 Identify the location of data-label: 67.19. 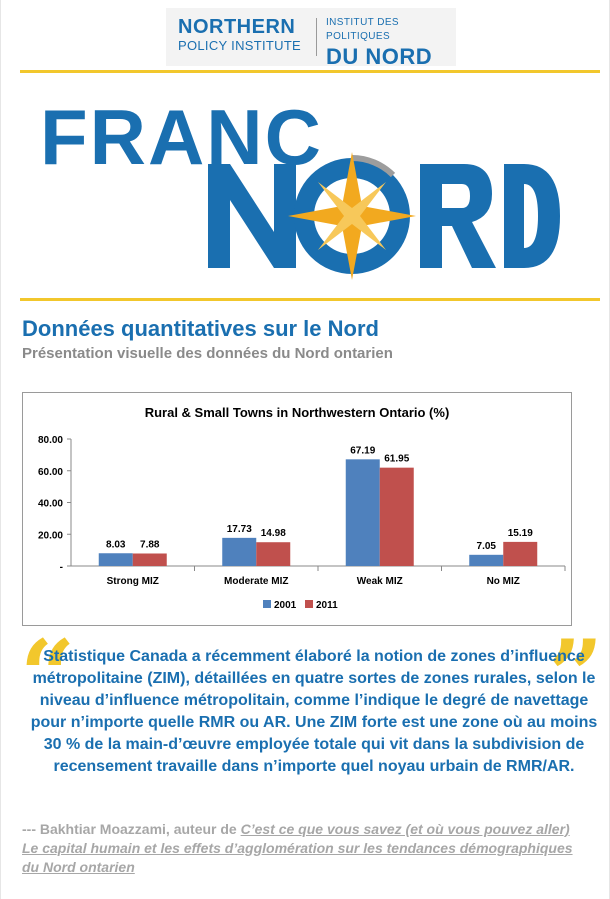
(362, 450).